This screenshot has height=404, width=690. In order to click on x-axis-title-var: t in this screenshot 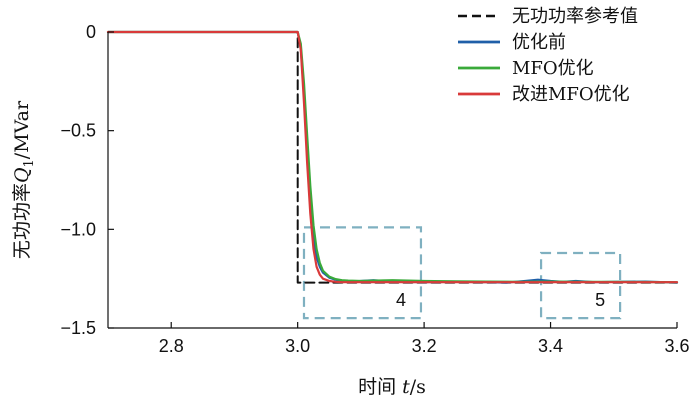, I will do `click(406, 387)`.